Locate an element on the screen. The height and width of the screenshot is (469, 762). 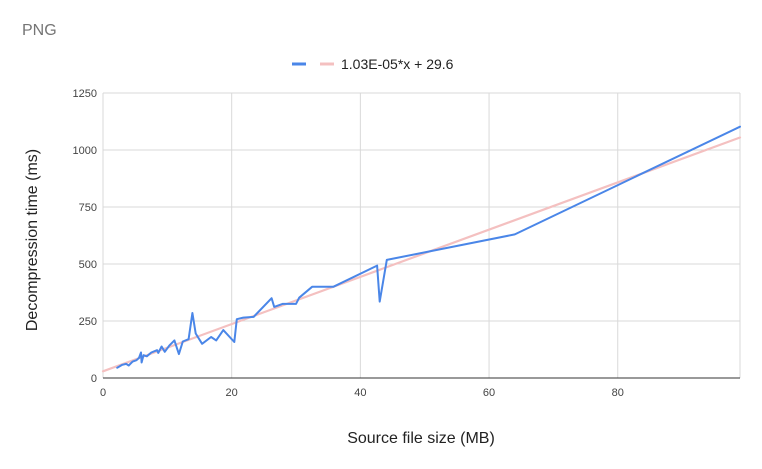
x-tick-label-40: 40 is located at coordinates (360, 393).